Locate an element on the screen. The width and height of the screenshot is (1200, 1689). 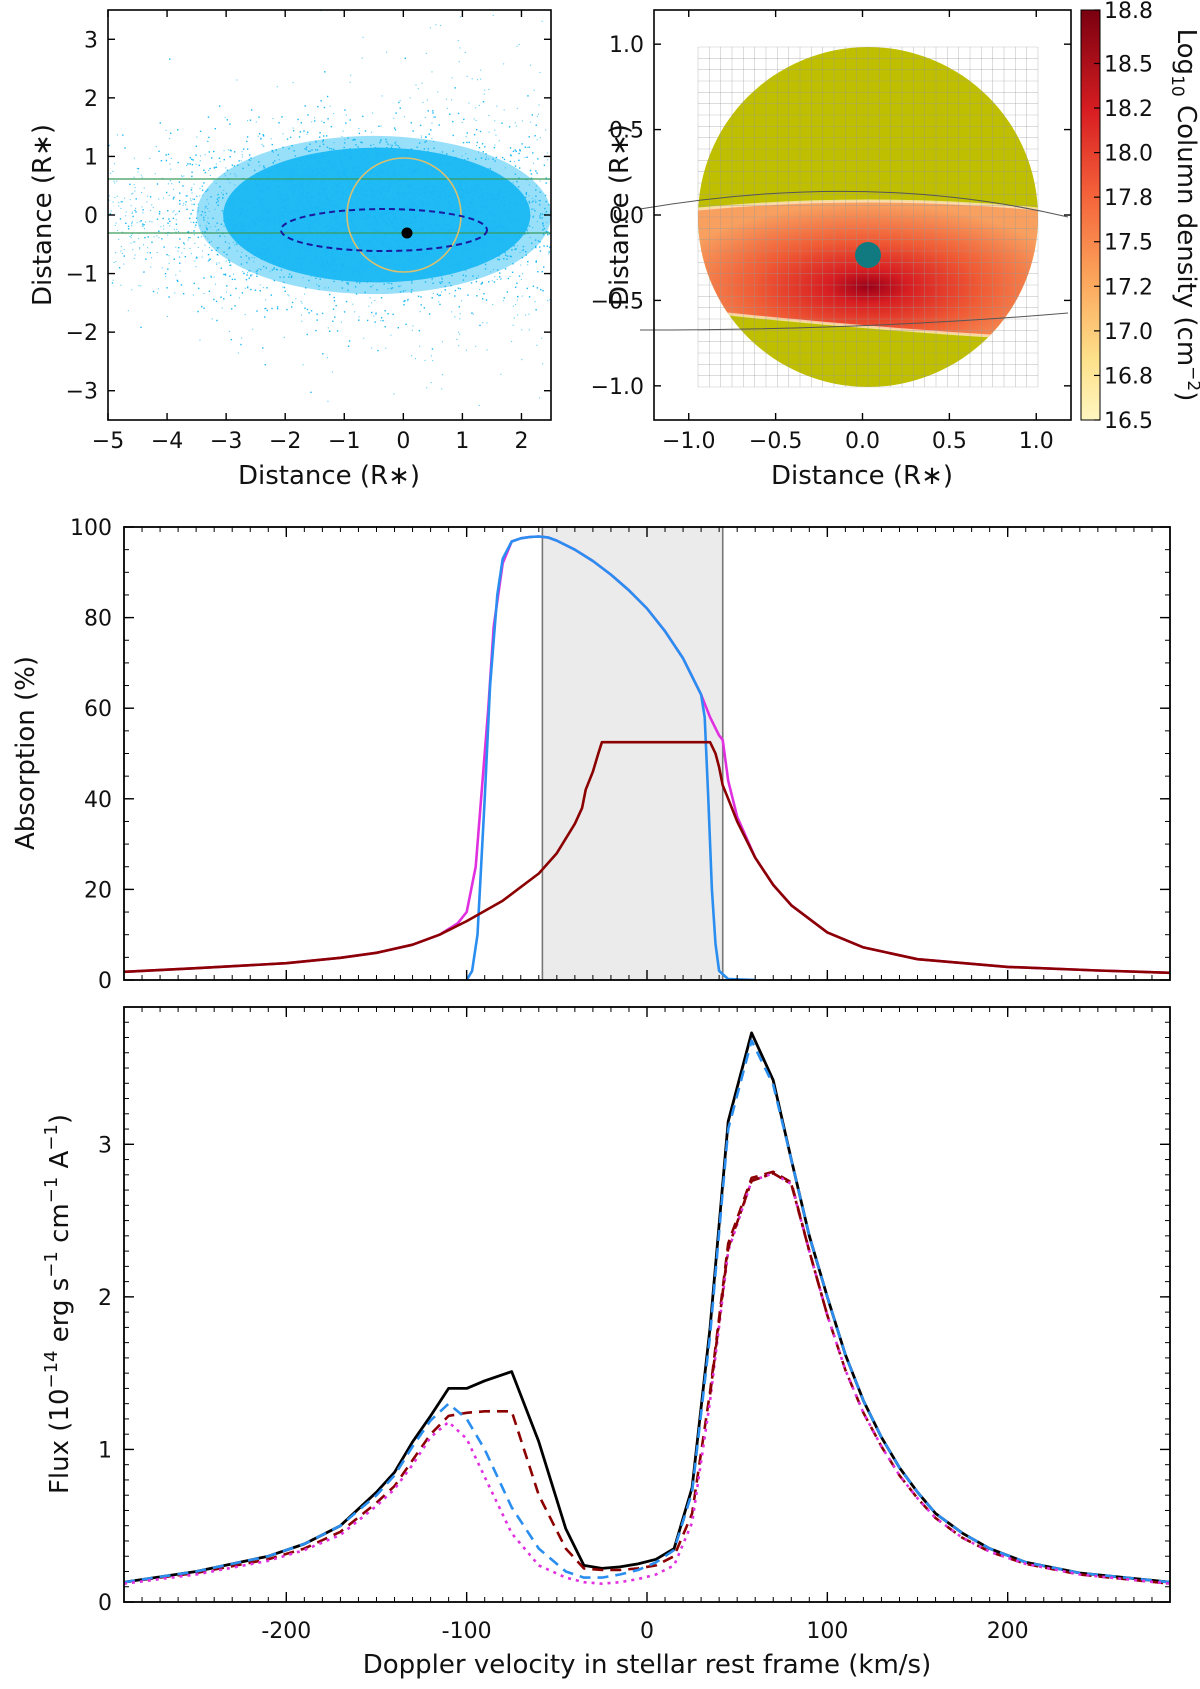
colorbar-tick-label: 16.8 is located at coordinates (1128, 376).